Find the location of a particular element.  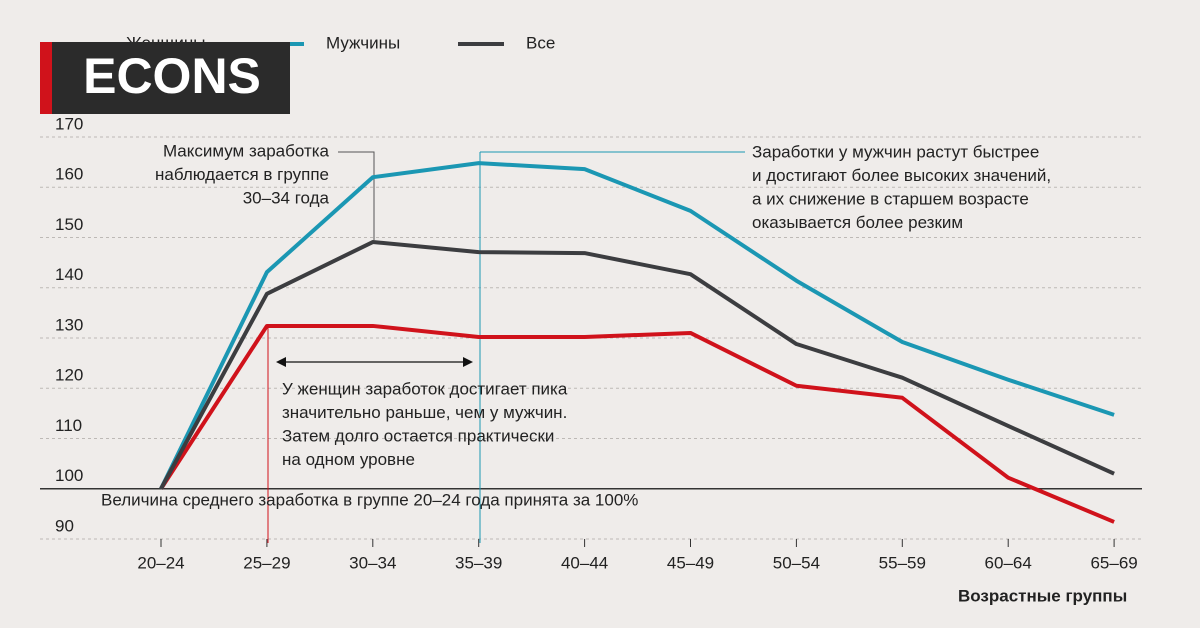

x-tick-label: 25–29 is located at coordinates (266, 562).